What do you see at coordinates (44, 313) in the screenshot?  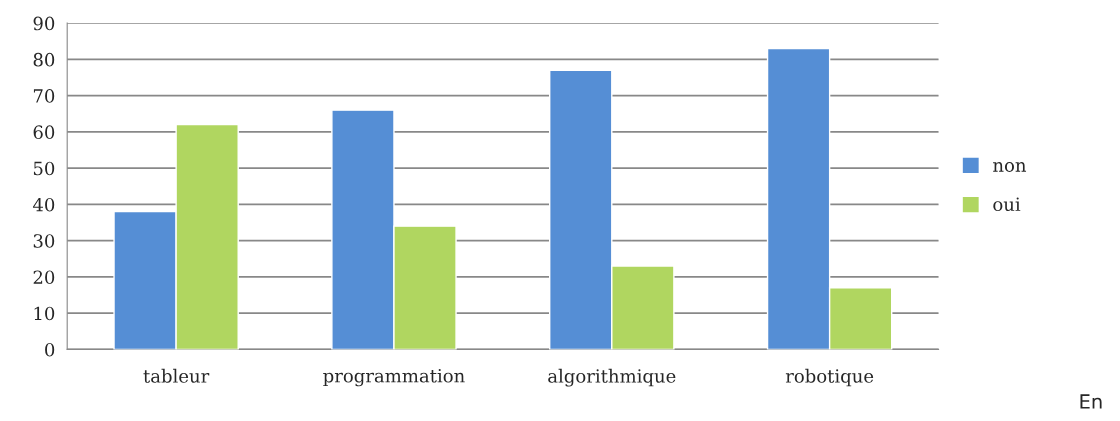 I see `y-tick-label: 10` at bounding box center [44, 313].